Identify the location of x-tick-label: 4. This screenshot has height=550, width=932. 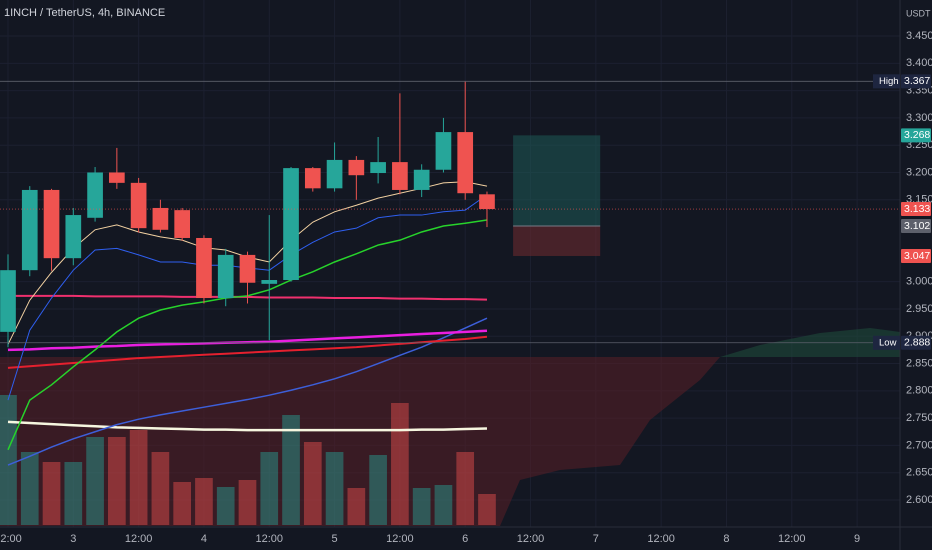
(204, 539).